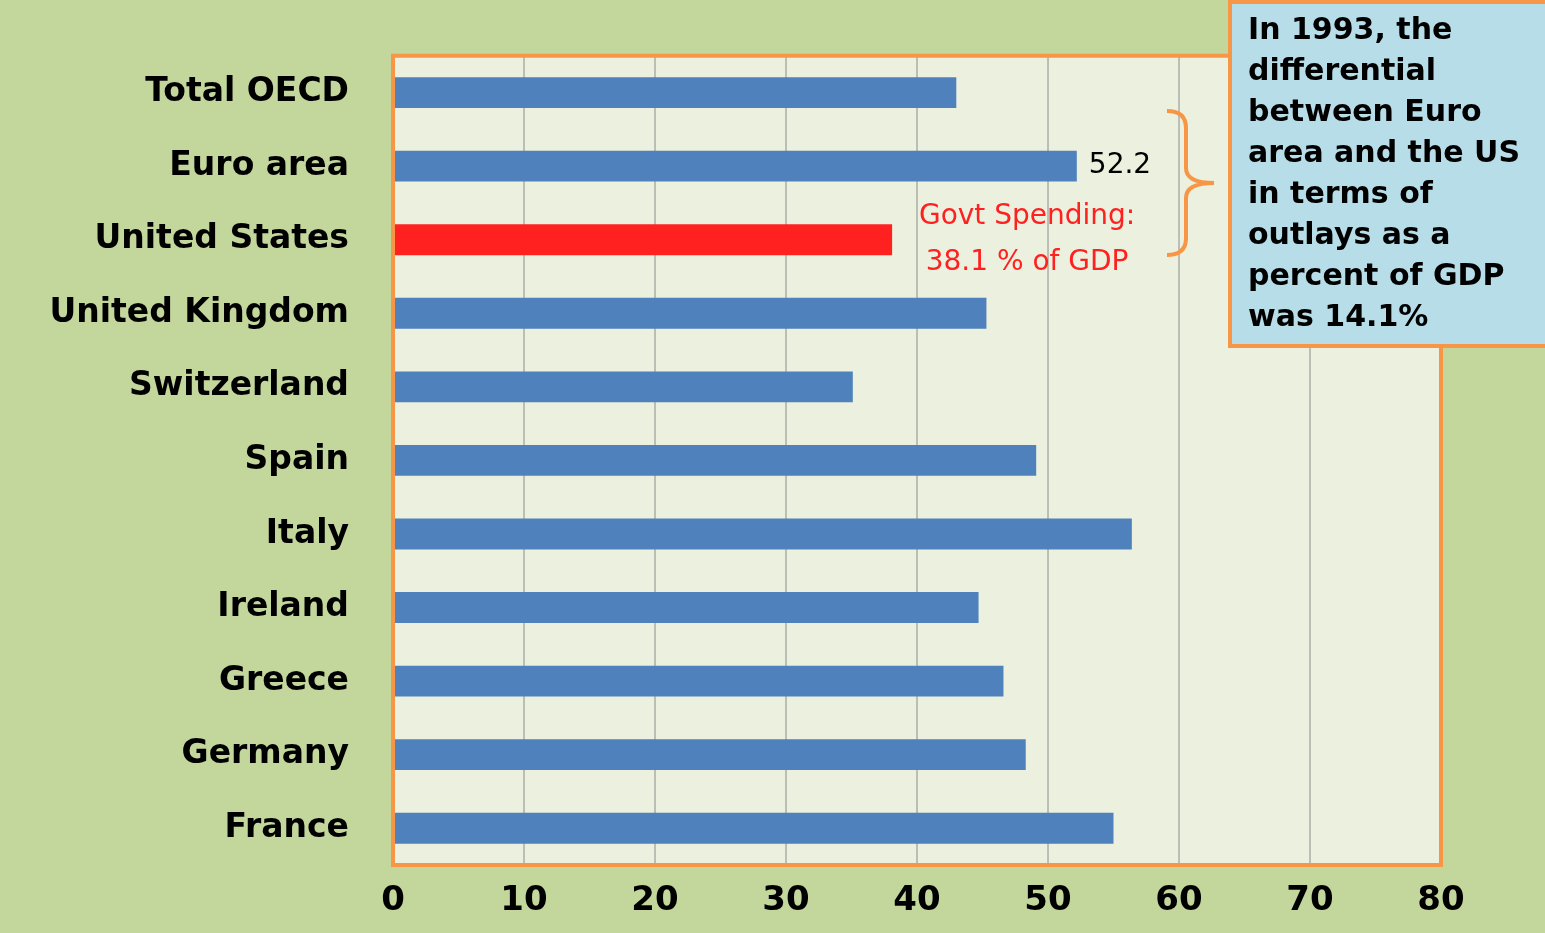 The height and width of the screenshot is (933, 1545). Describe the element at coordinates (786, 898) in the screenshot. I see `x-tick-label: 30` at that location.